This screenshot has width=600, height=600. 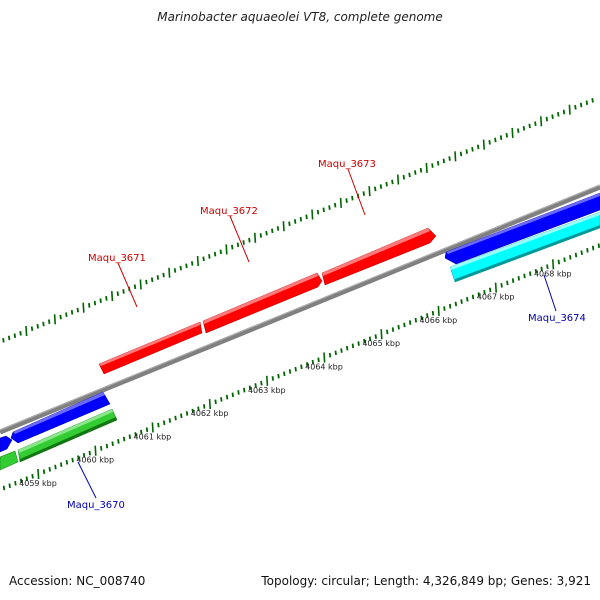 What do you see at coordinates (153, 436) in the screenshot?
I see `tick-label-4061: 4061 kbp` at bounding box center [153, 436].